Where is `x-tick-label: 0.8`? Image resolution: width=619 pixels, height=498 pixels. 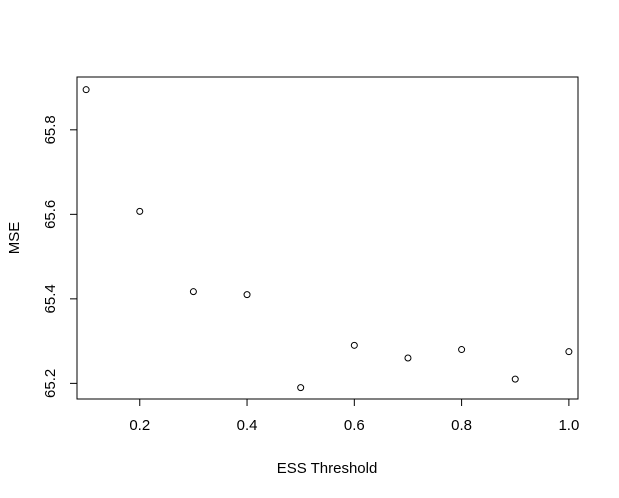 x-tick-label: 0.8 is located at coordinates (461, 425).